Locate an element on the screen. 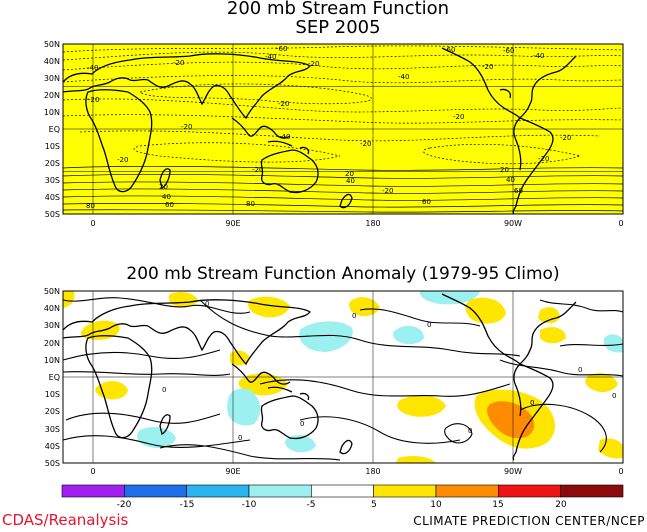  top-map-subtitle: SEP 2005 is located at coordinates (337, 27).